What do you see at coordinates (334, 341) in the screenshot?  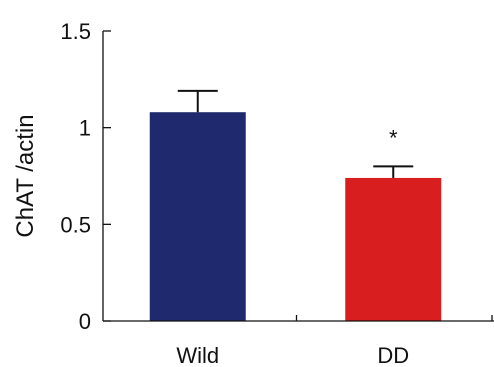 I see `x-axis-tick-labels: Wild DD` at bounding box center [334, 341].